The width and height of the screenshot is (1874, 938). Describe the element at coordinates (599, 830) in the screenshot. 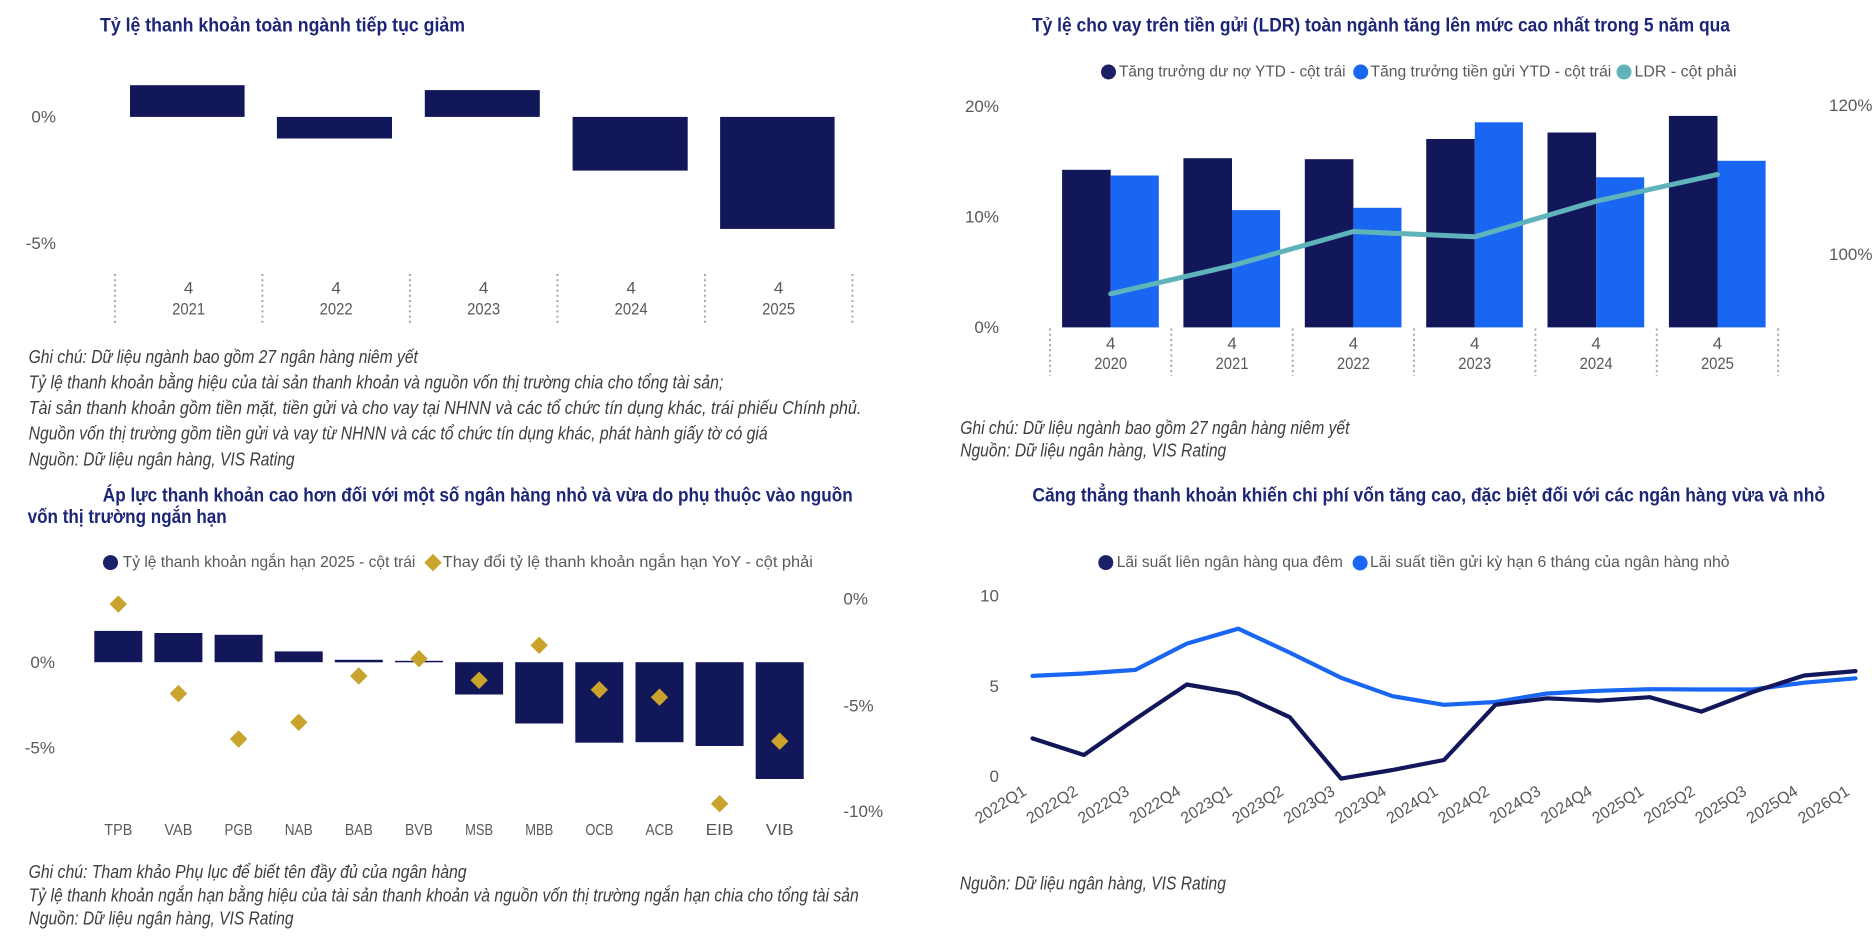

I see `svg-text: OCB` at that location.